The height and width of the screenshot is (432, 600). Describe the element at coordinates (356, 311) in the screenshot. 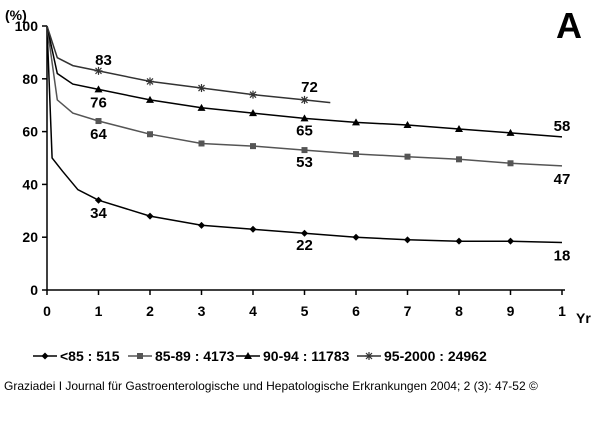

I see `x-tick-label: 6` at that location.